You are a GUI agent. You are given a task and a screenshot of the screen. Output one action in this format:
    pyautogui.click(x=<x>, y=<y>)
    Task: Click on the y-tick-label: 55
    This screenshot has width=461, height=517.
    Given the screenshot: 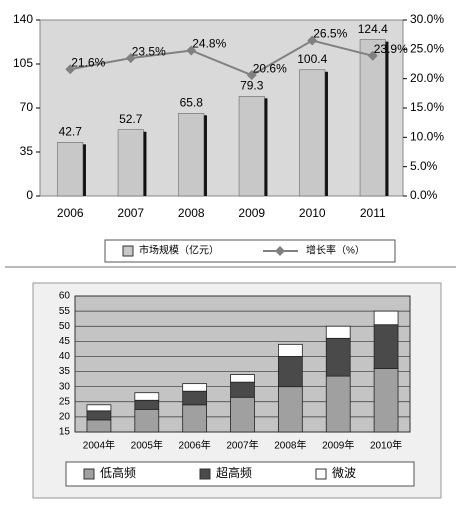 What is the action you would take?
    pyautogui.click(x=65, y=311)
    